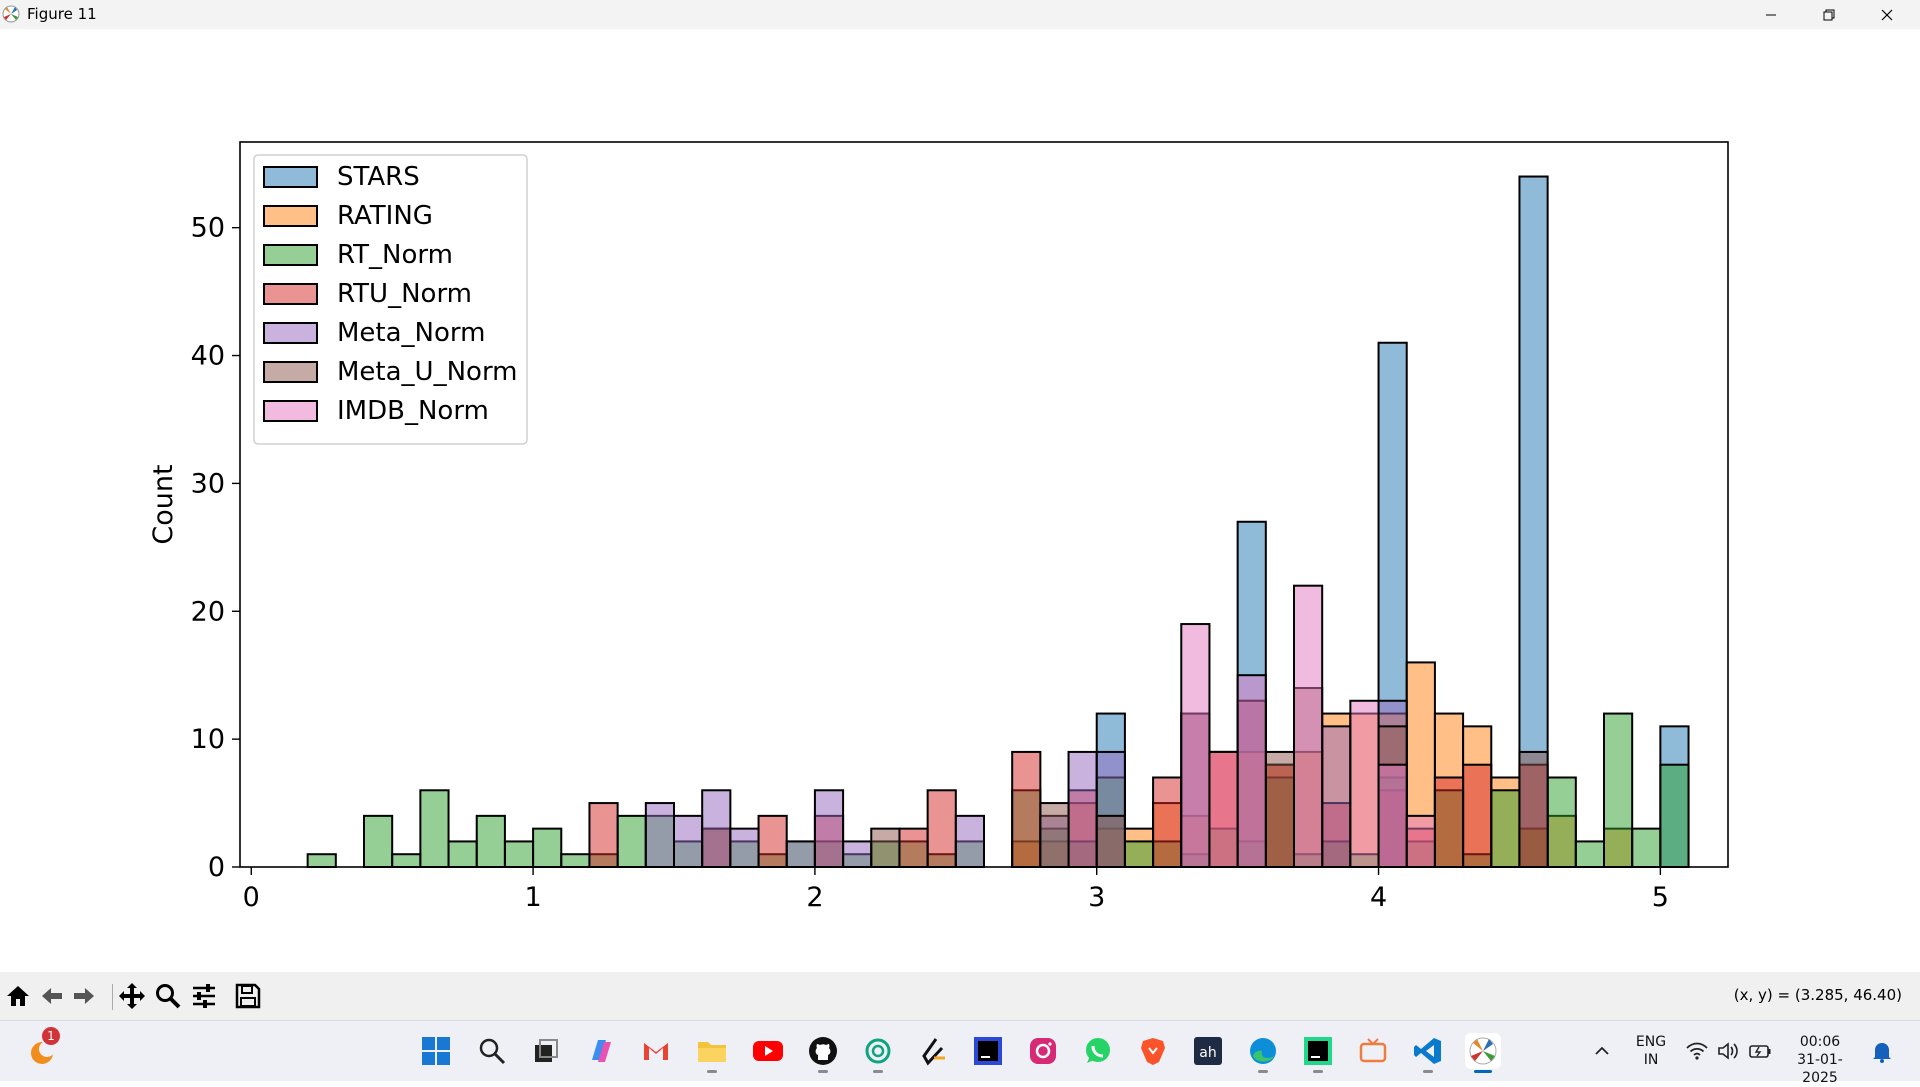 The height and width of the screenshot is (1087, 1920). Describe the element at coordinates (1602, 1051) in the screenshot. I see `show-hidden-icons-button` at that location.